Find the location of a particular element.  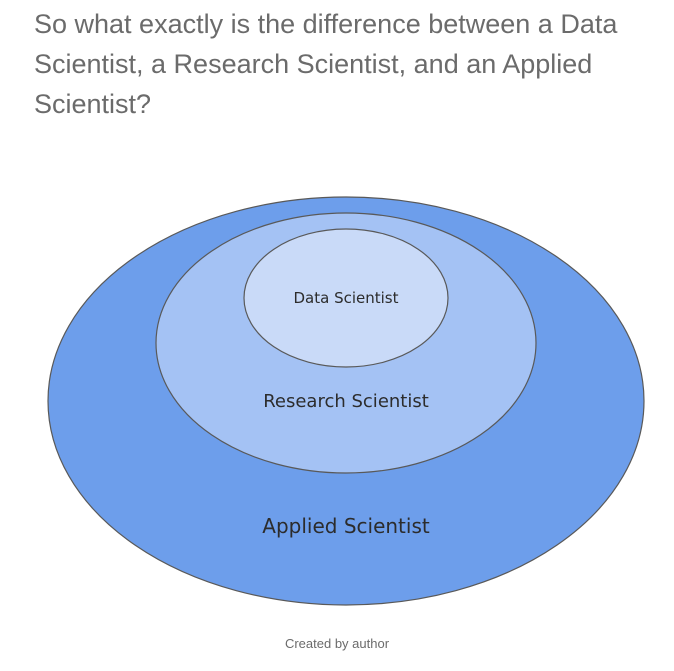

image-caption: Created by author is located at coordinates (337, 643).